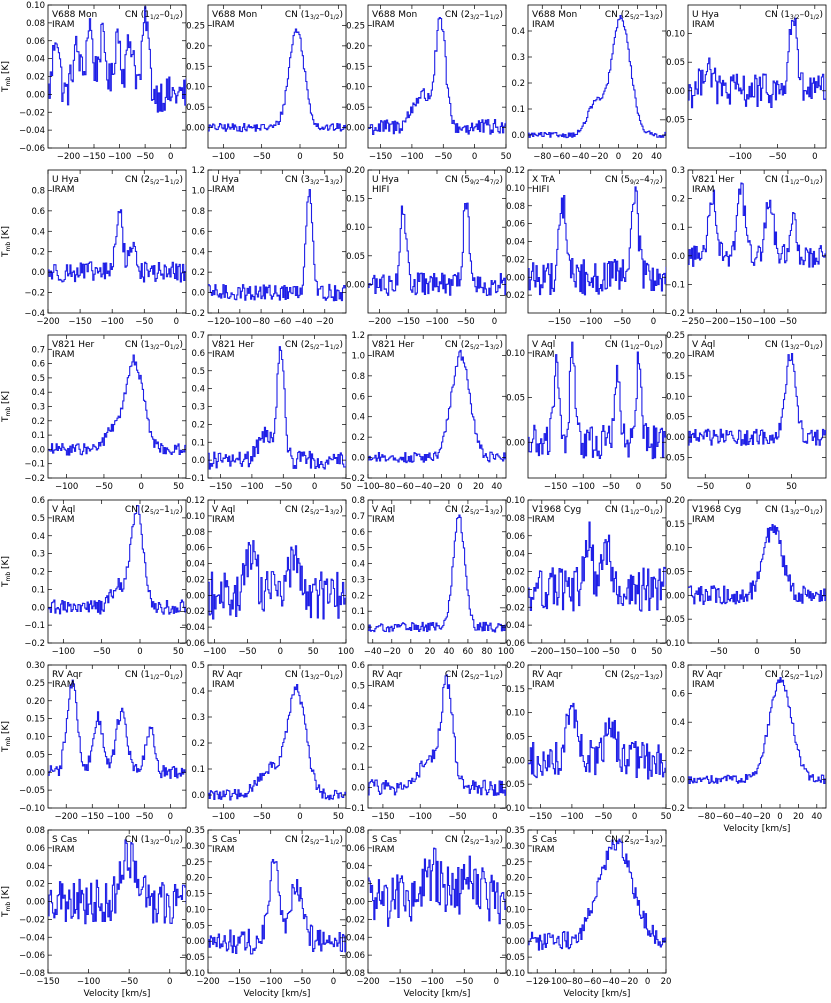 The height and width of the screenshot is (1003, 831). What do you see at coordinates (358, 356) in the screenshot?
I see `y-tick-label: 1.0` at bounding box center [358, 356].